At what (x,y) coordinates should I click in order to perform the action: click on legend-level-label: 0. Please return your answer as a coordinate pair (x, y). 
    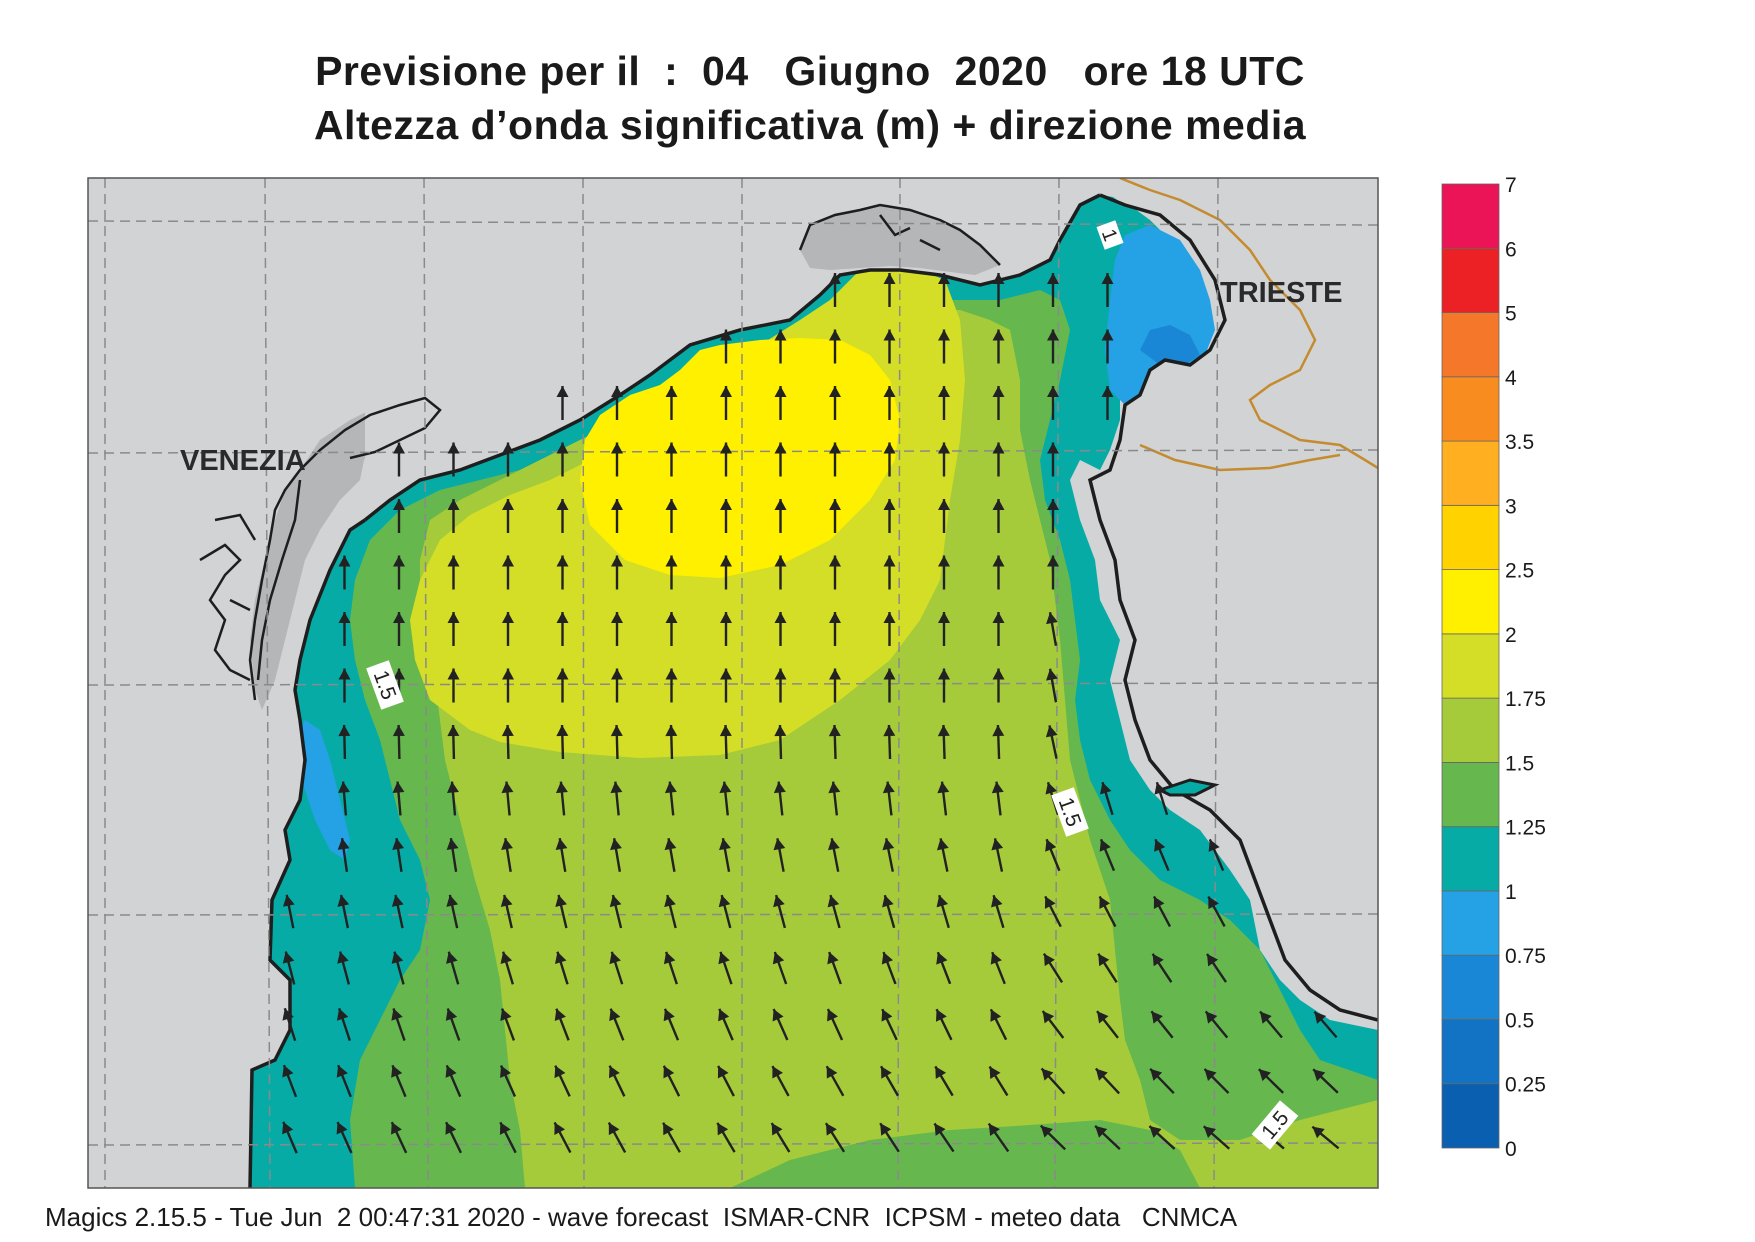
    Looking at the image, I should click on (1511, 1149).